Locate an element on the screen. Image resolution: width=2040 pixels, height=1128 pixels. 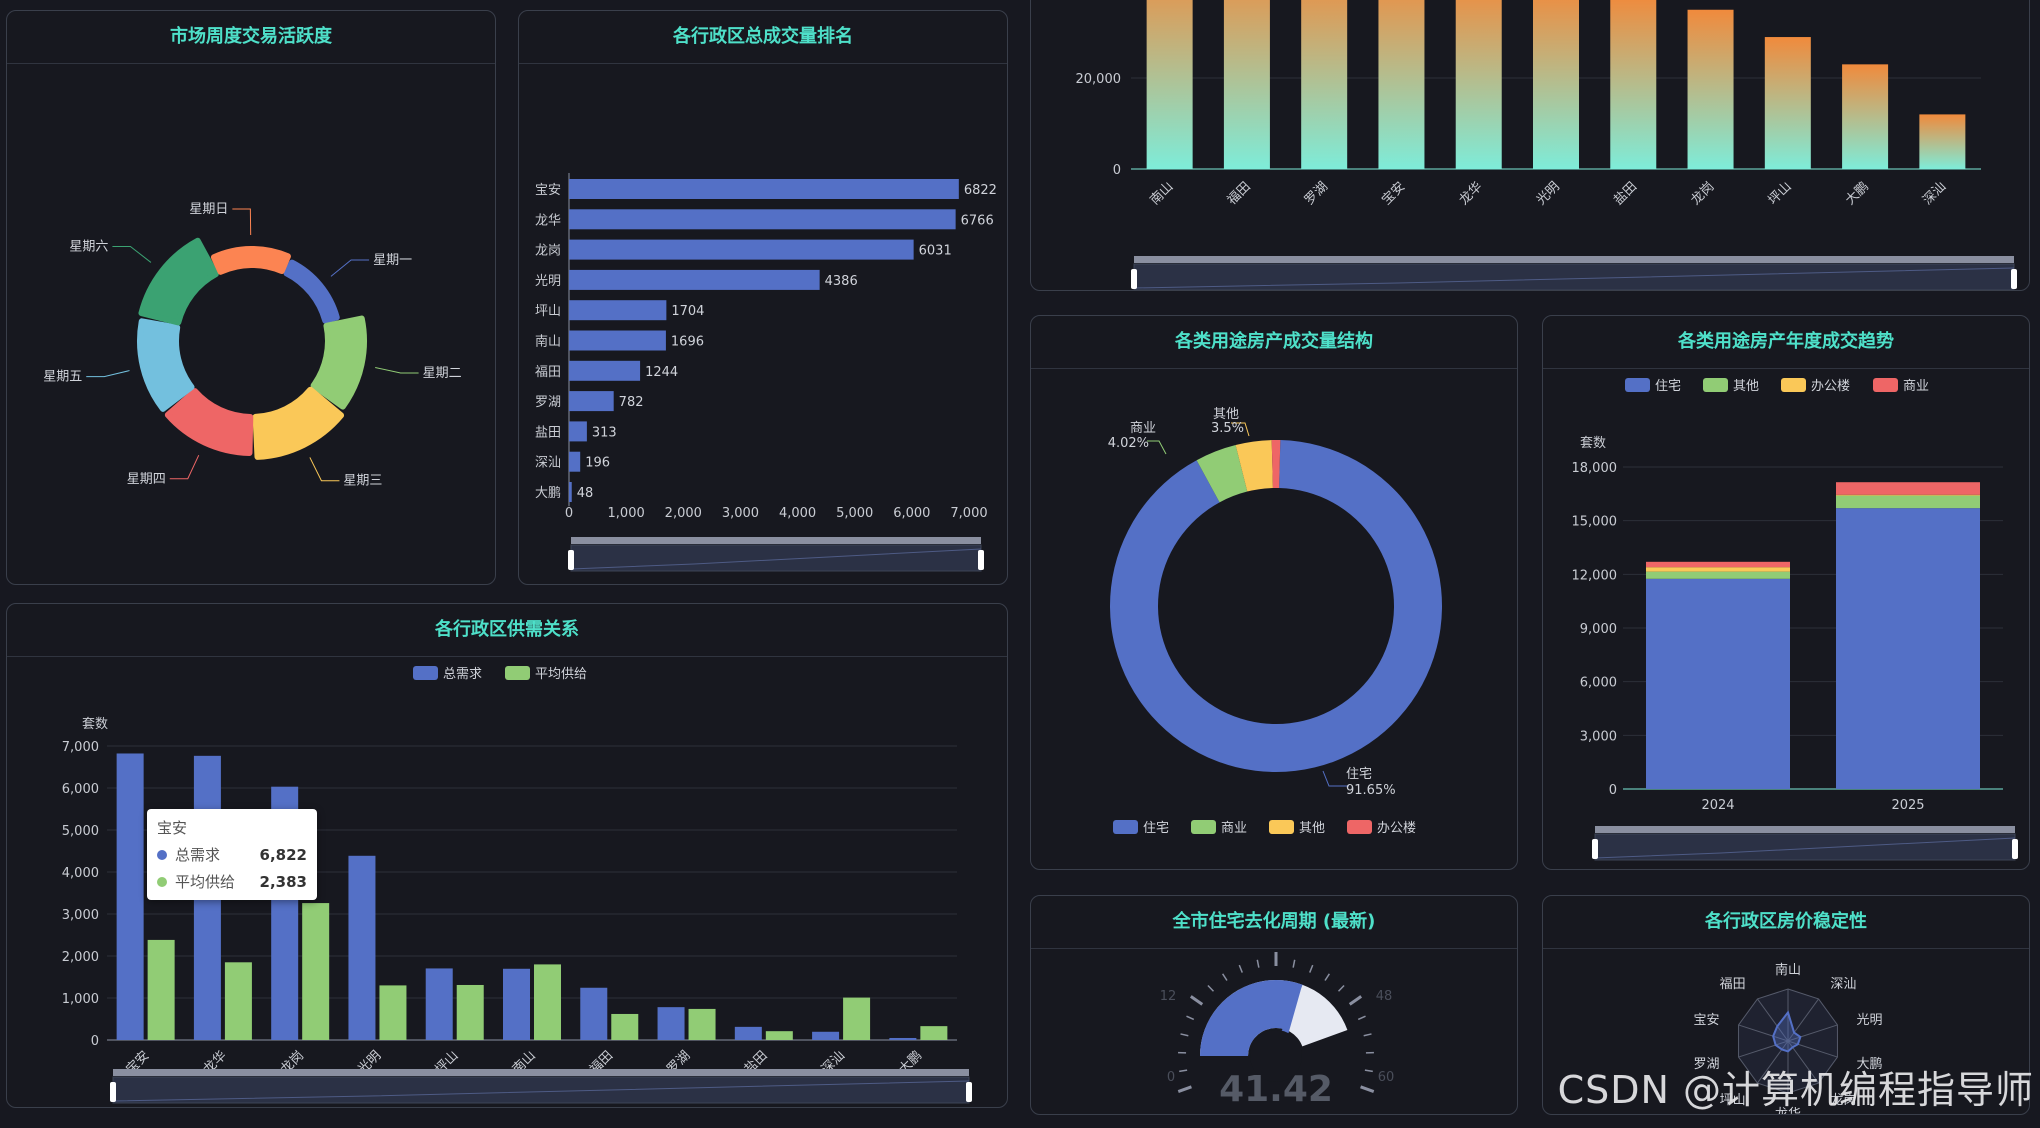
slice-label: 星期六 is located at coordinates (88, 246).